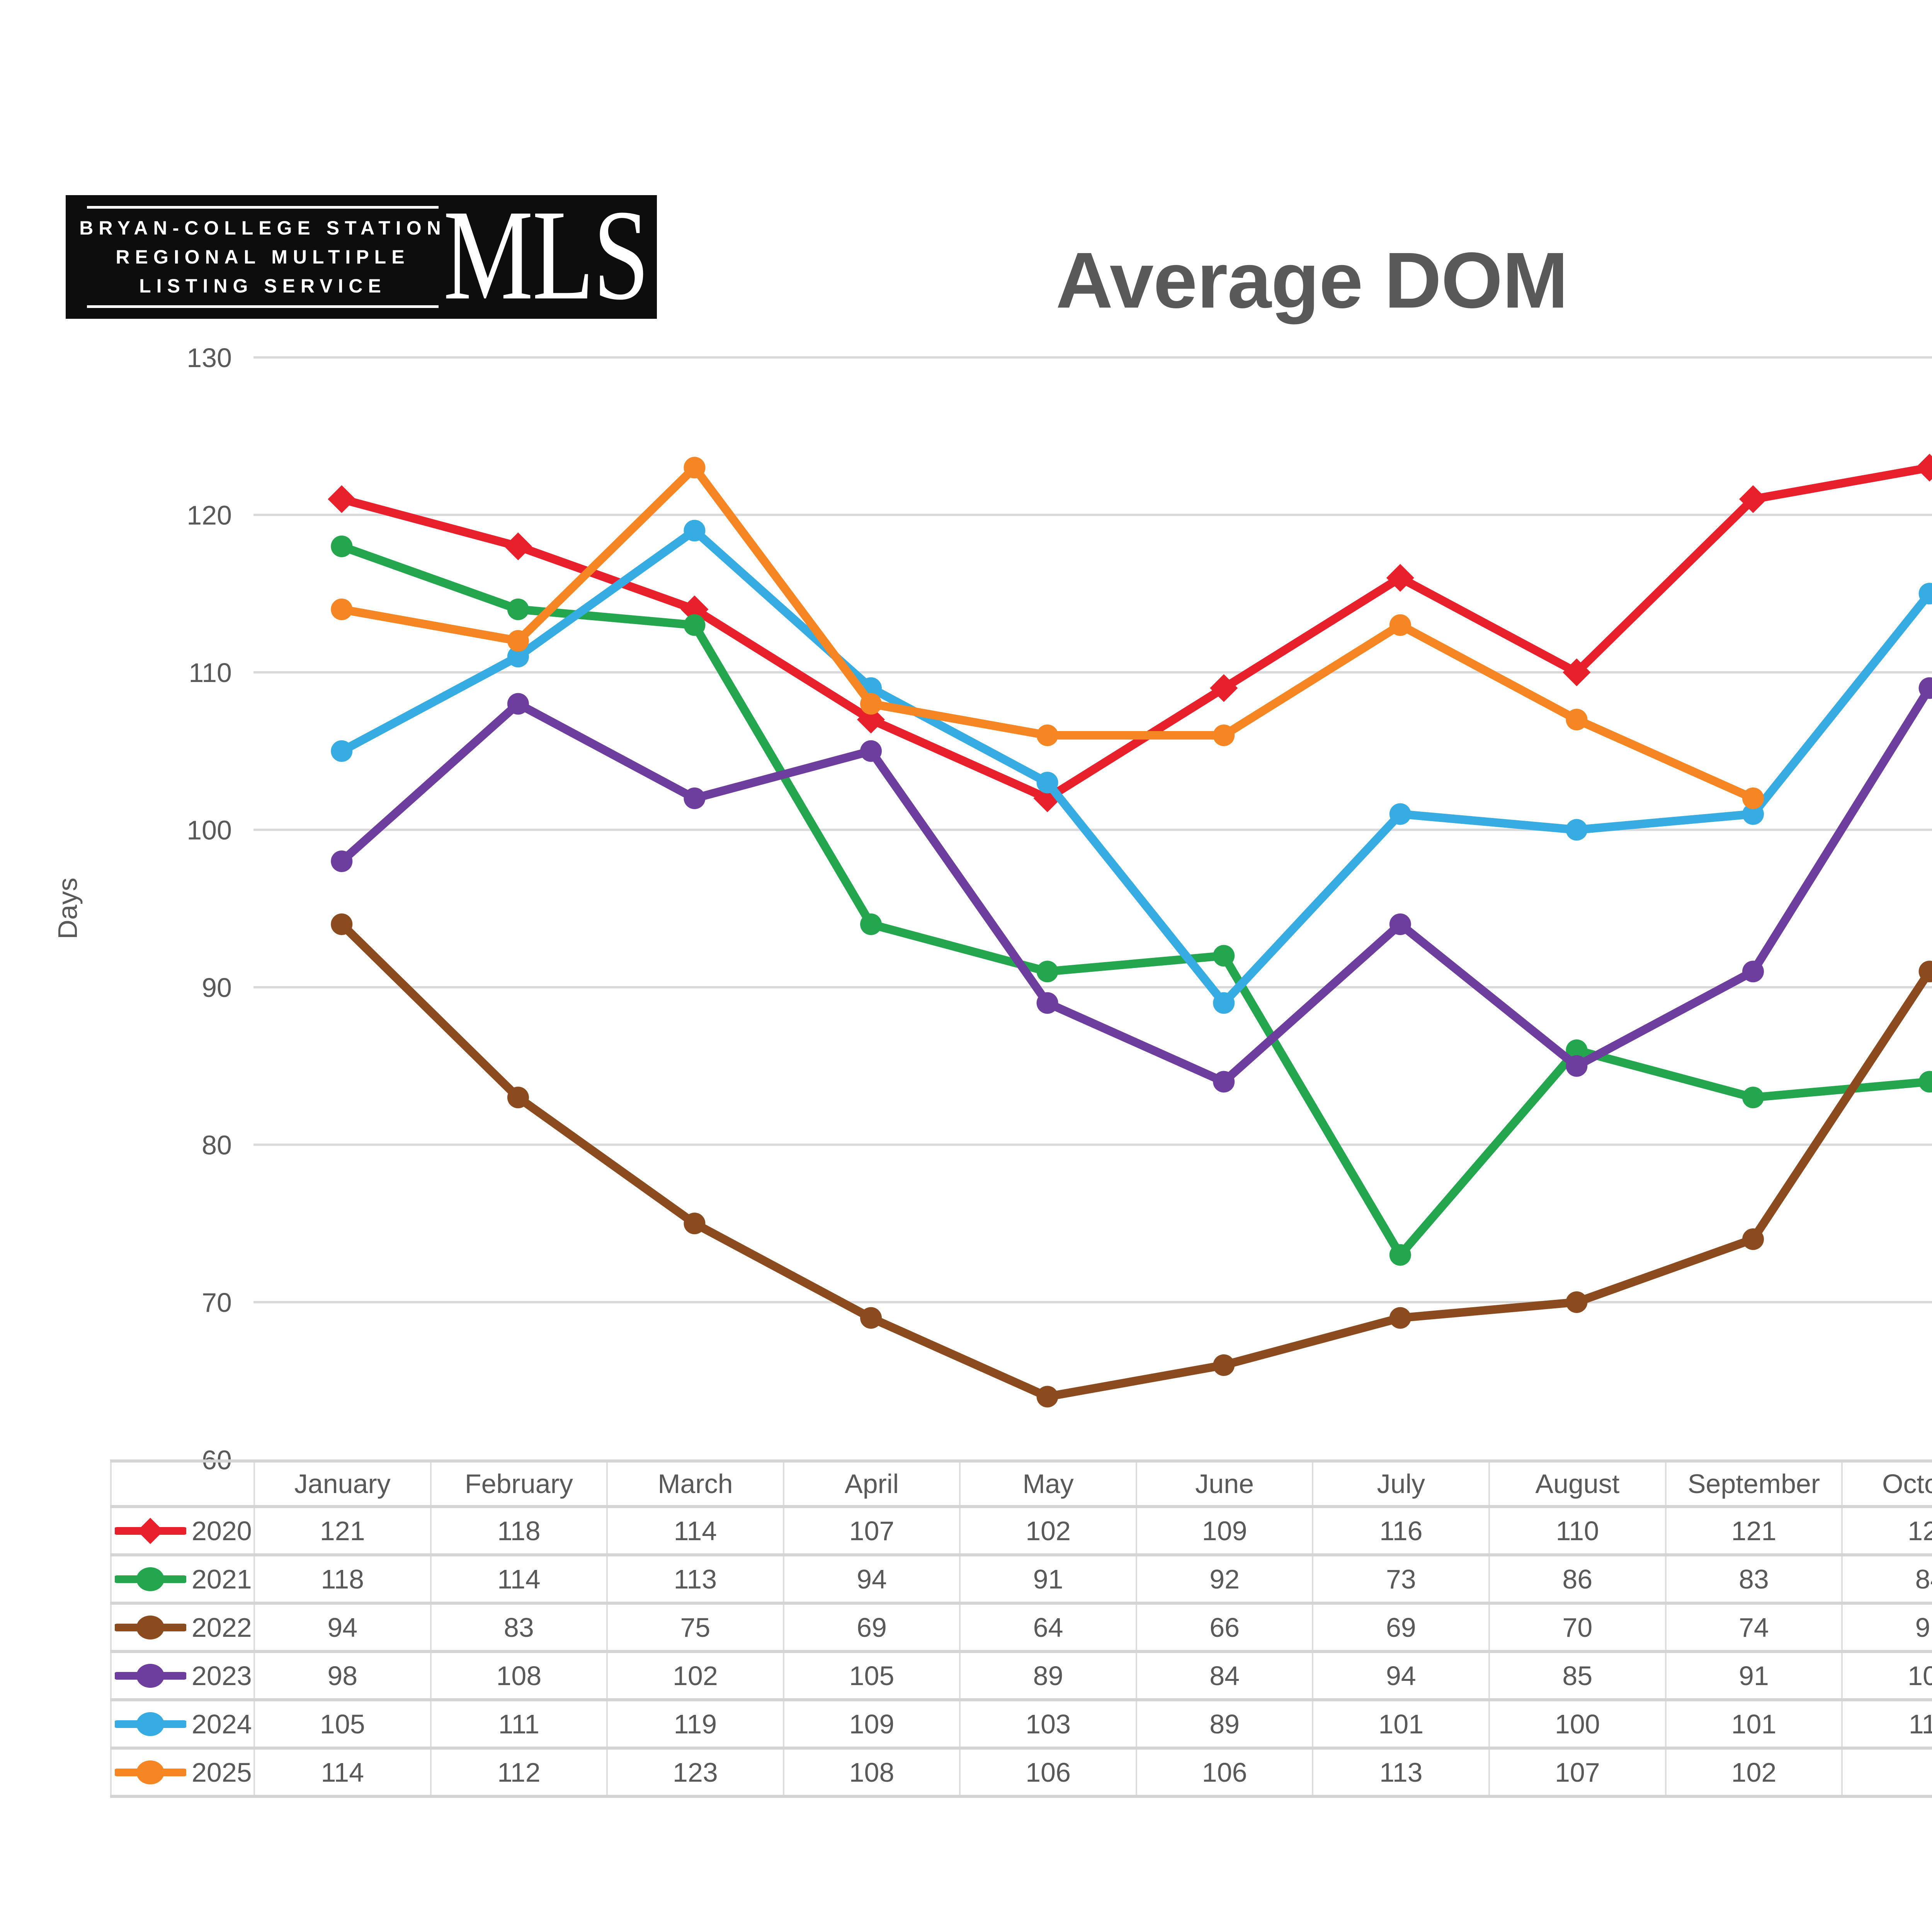 The height and width of the screenshot is (1932, 1932). I want to click on series-2020-marker-october, so click(1924, 468).